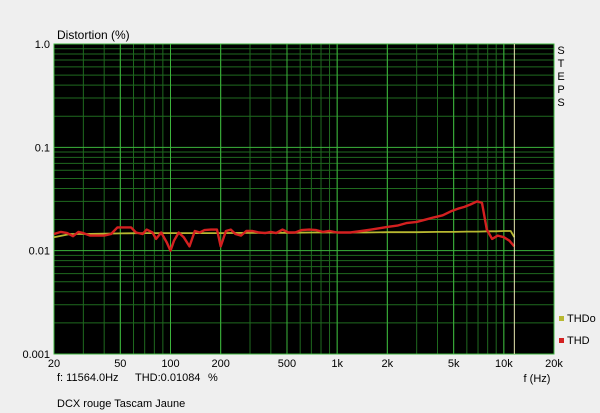 The width and height of the screenshot is (600, 413). Describe the element at coordinates (93, 35) in the screenshot. I see `chart-title: Distortion (%)` at that location.